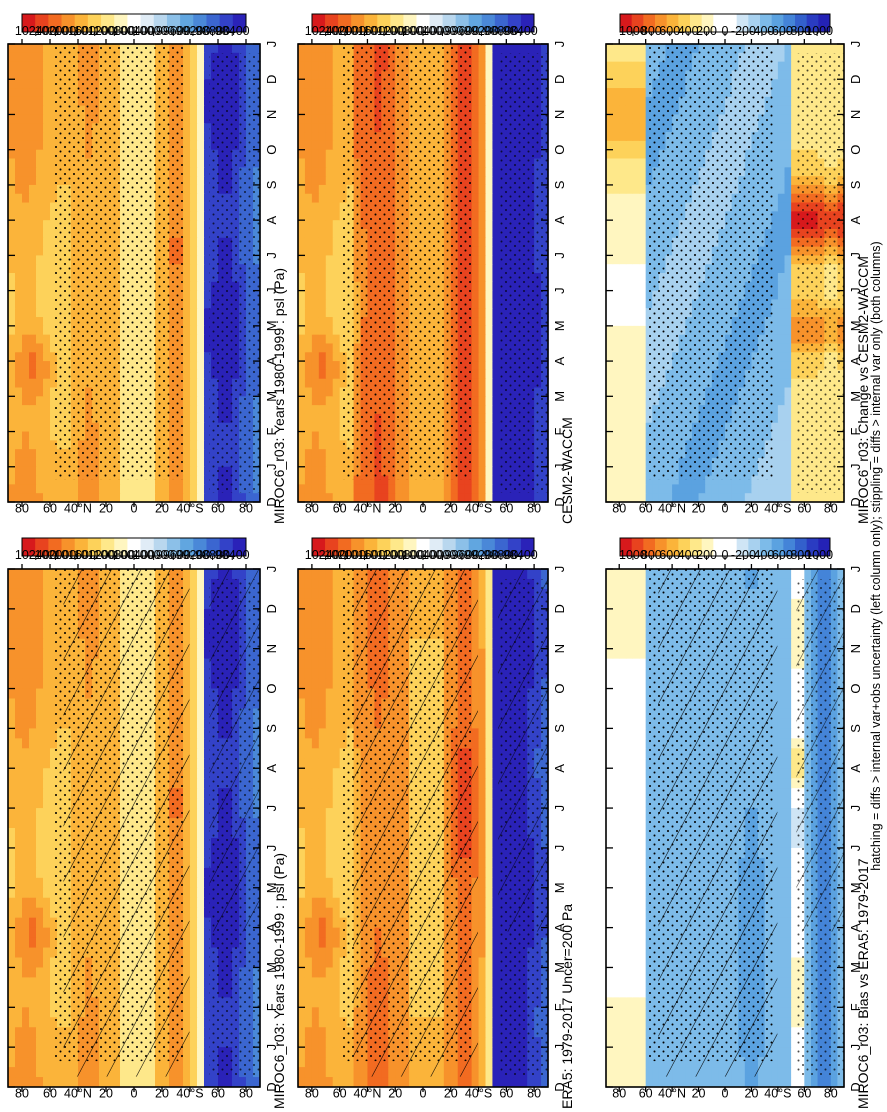  Describe the element at coordinates (235, 828) in the screenshot. I see `stipple-region-south` at that location.